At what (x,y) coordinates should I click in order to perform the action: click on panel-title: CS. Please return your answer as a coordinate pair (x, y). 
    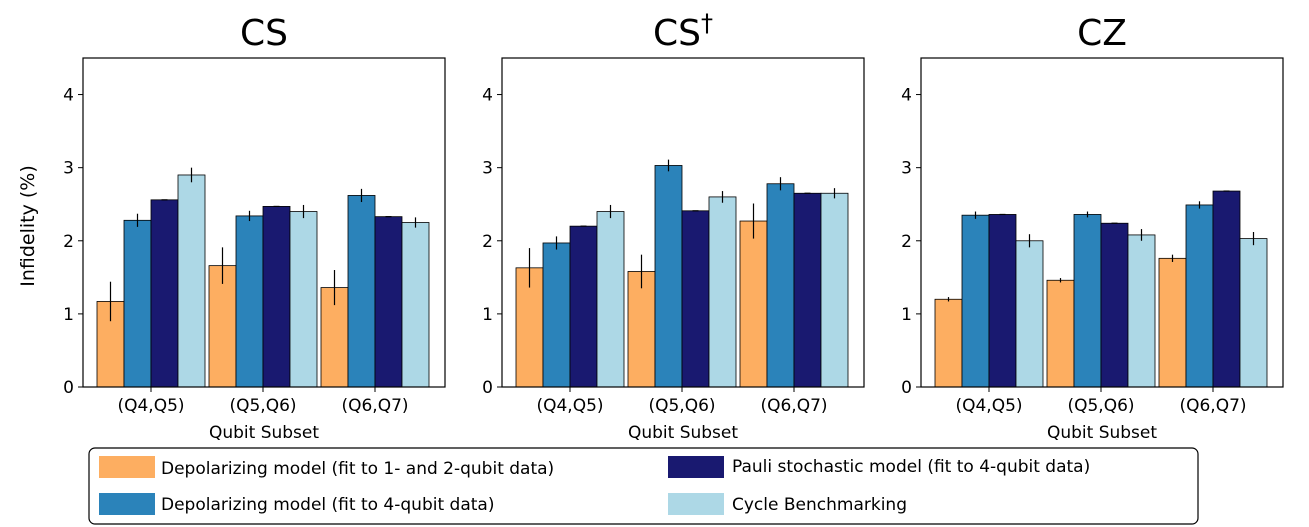
    Looking at the image, I should click on (264, 33).